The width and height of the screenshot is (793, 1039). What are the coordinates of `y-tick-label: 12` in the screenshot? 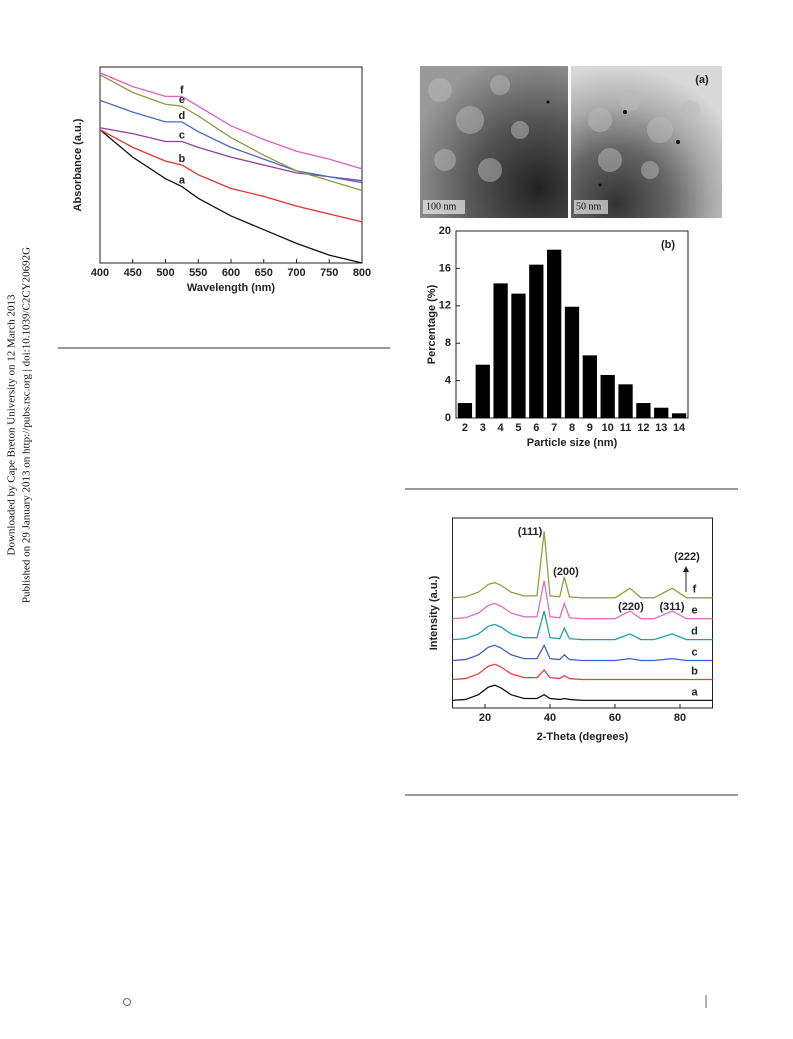 It's located at (445, 306).